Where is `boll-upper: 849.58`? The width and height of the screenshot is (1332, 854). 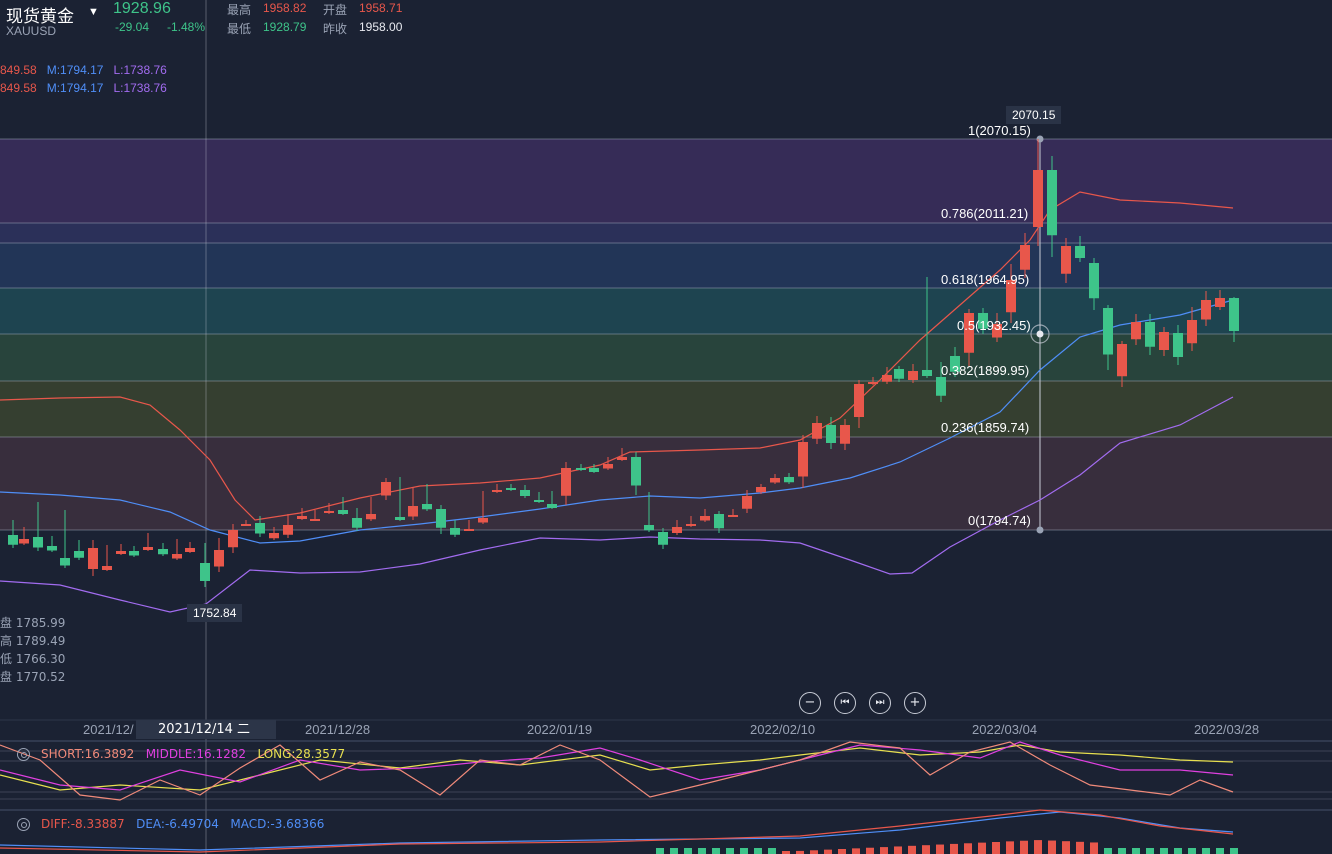
boll-upper: 849.58 is located at coordinates (18, 88).